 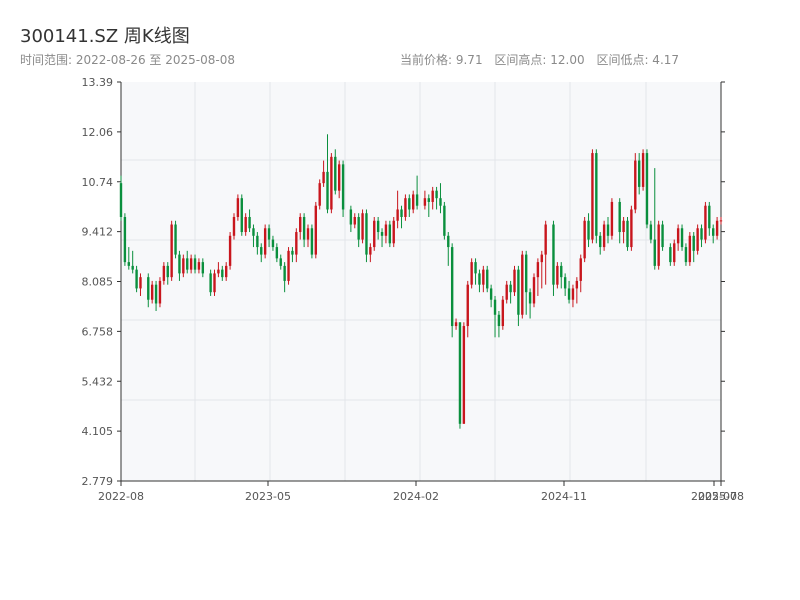 I want to click on y-tick-label: 2.779, so click(x=98, y=481).